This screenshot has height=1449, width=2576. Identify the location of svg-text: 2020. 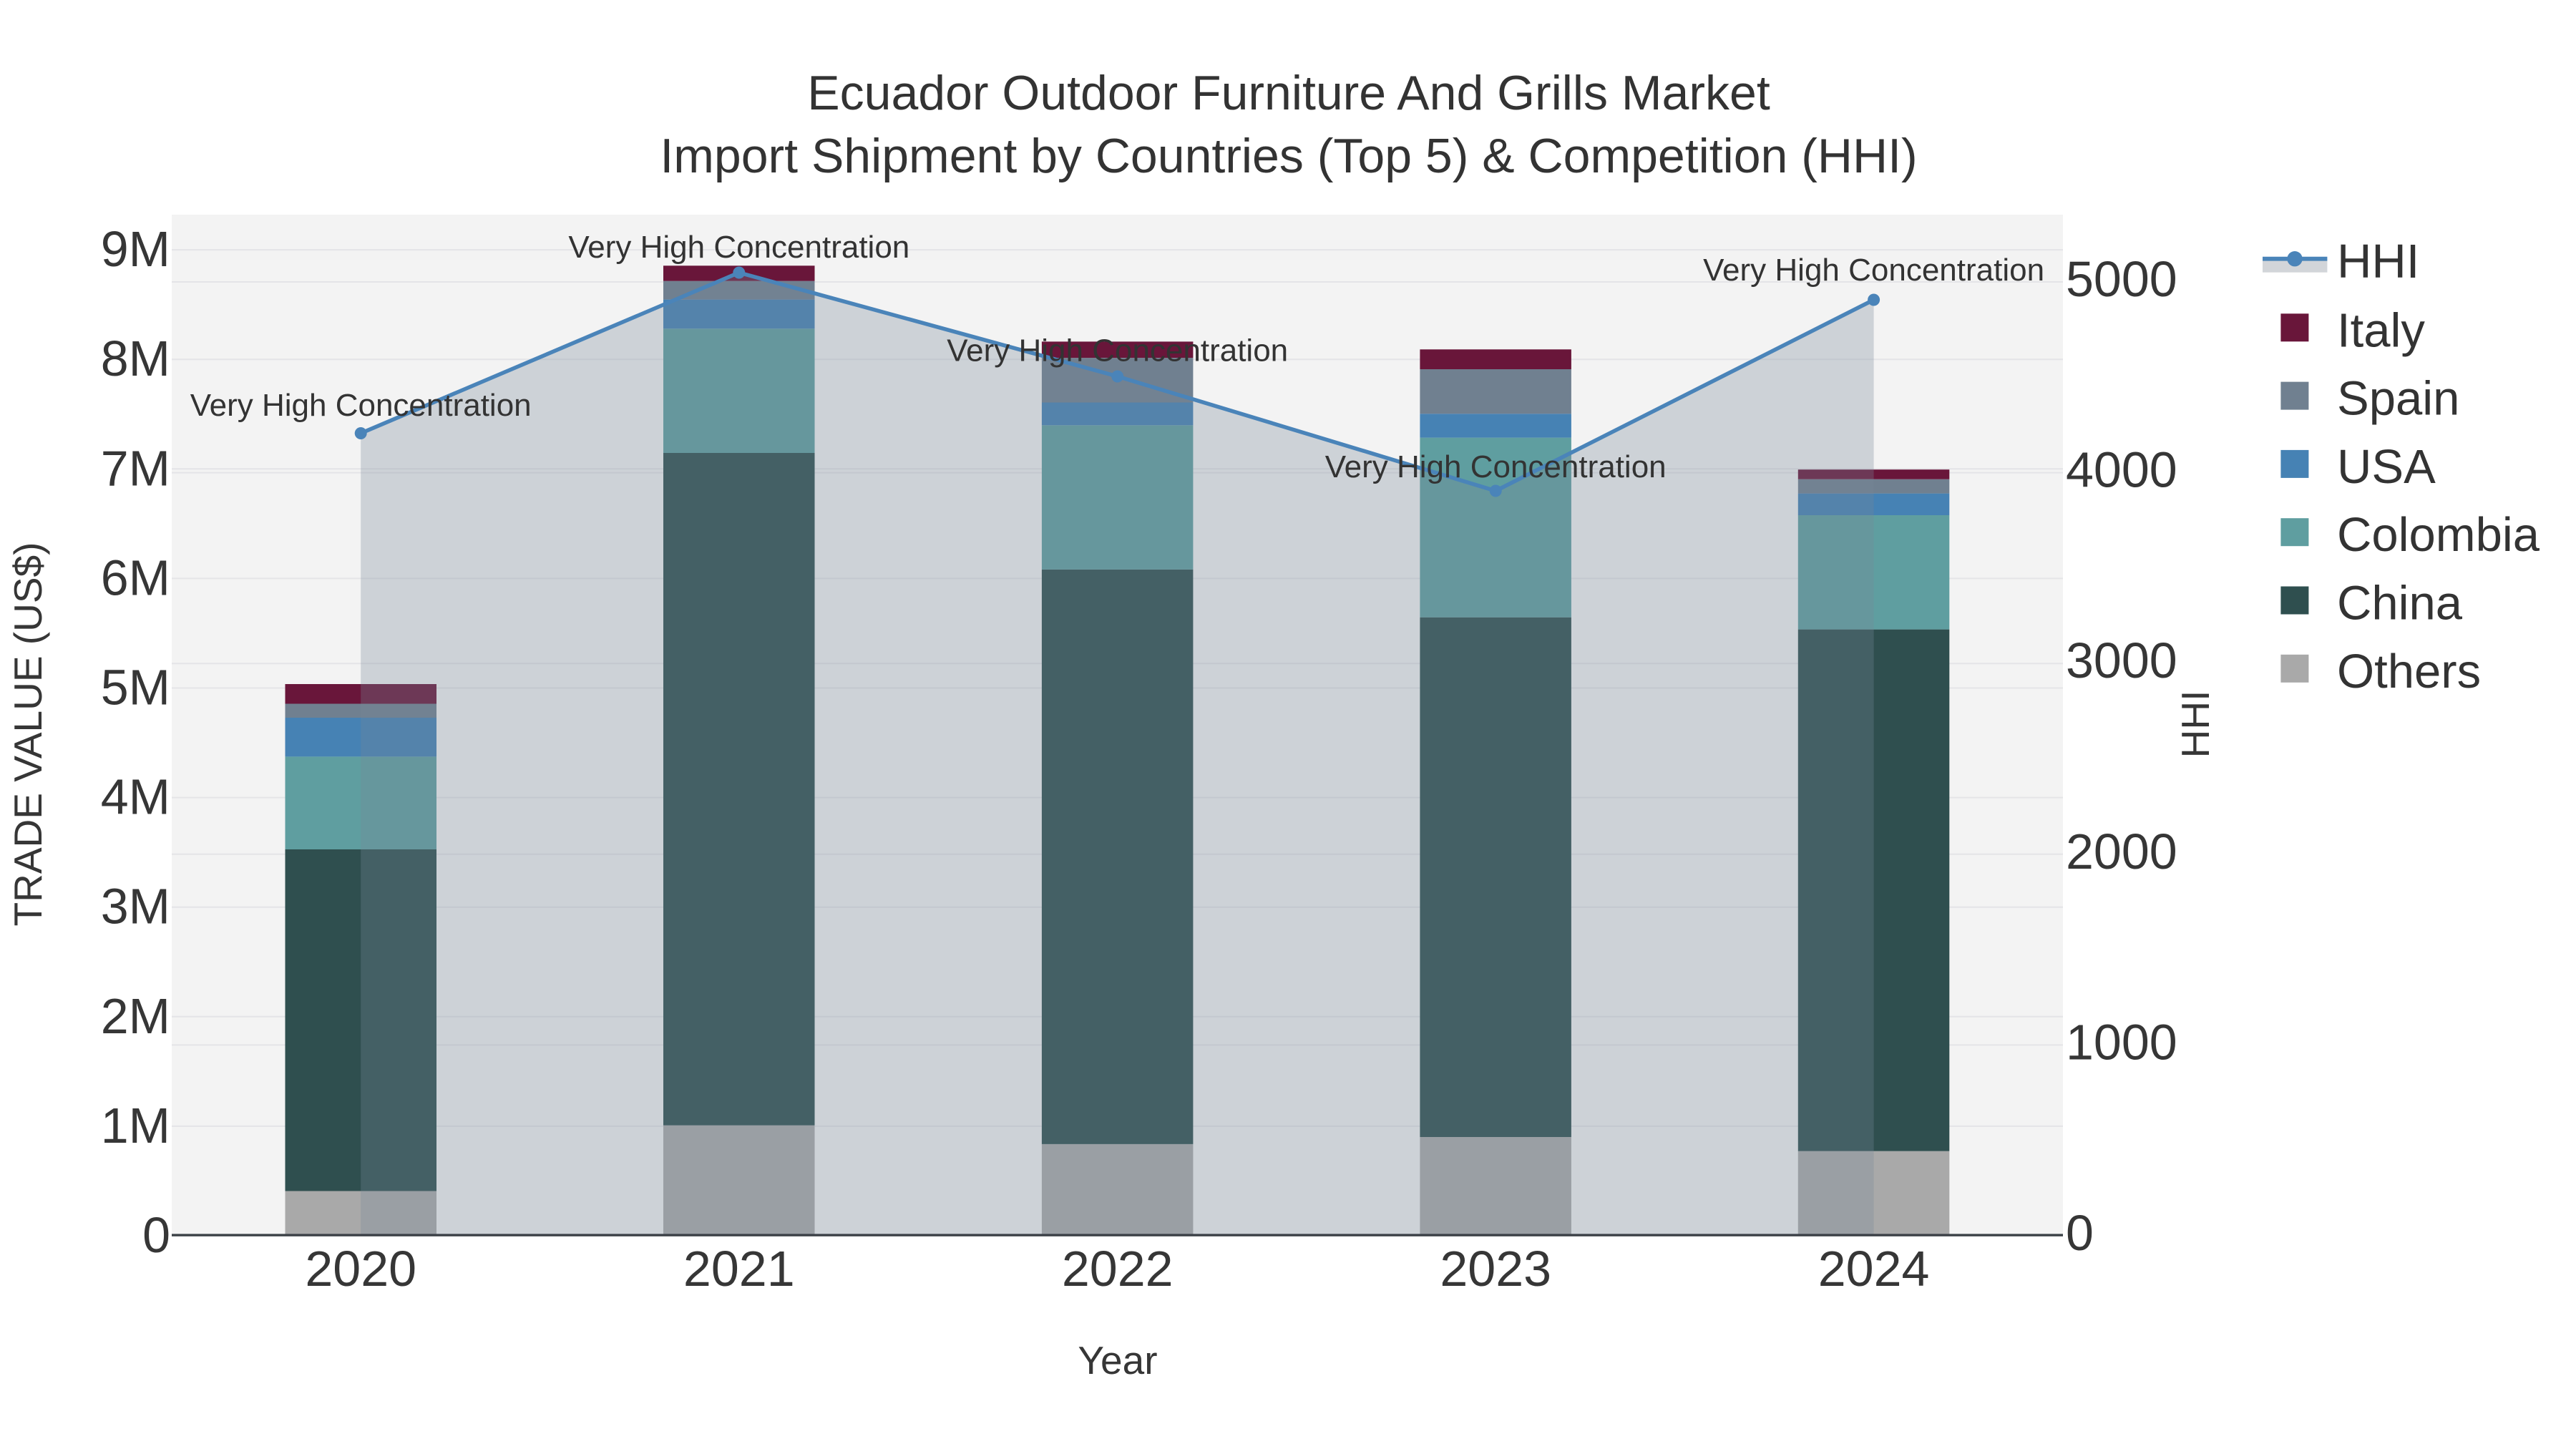
(360, 1269).